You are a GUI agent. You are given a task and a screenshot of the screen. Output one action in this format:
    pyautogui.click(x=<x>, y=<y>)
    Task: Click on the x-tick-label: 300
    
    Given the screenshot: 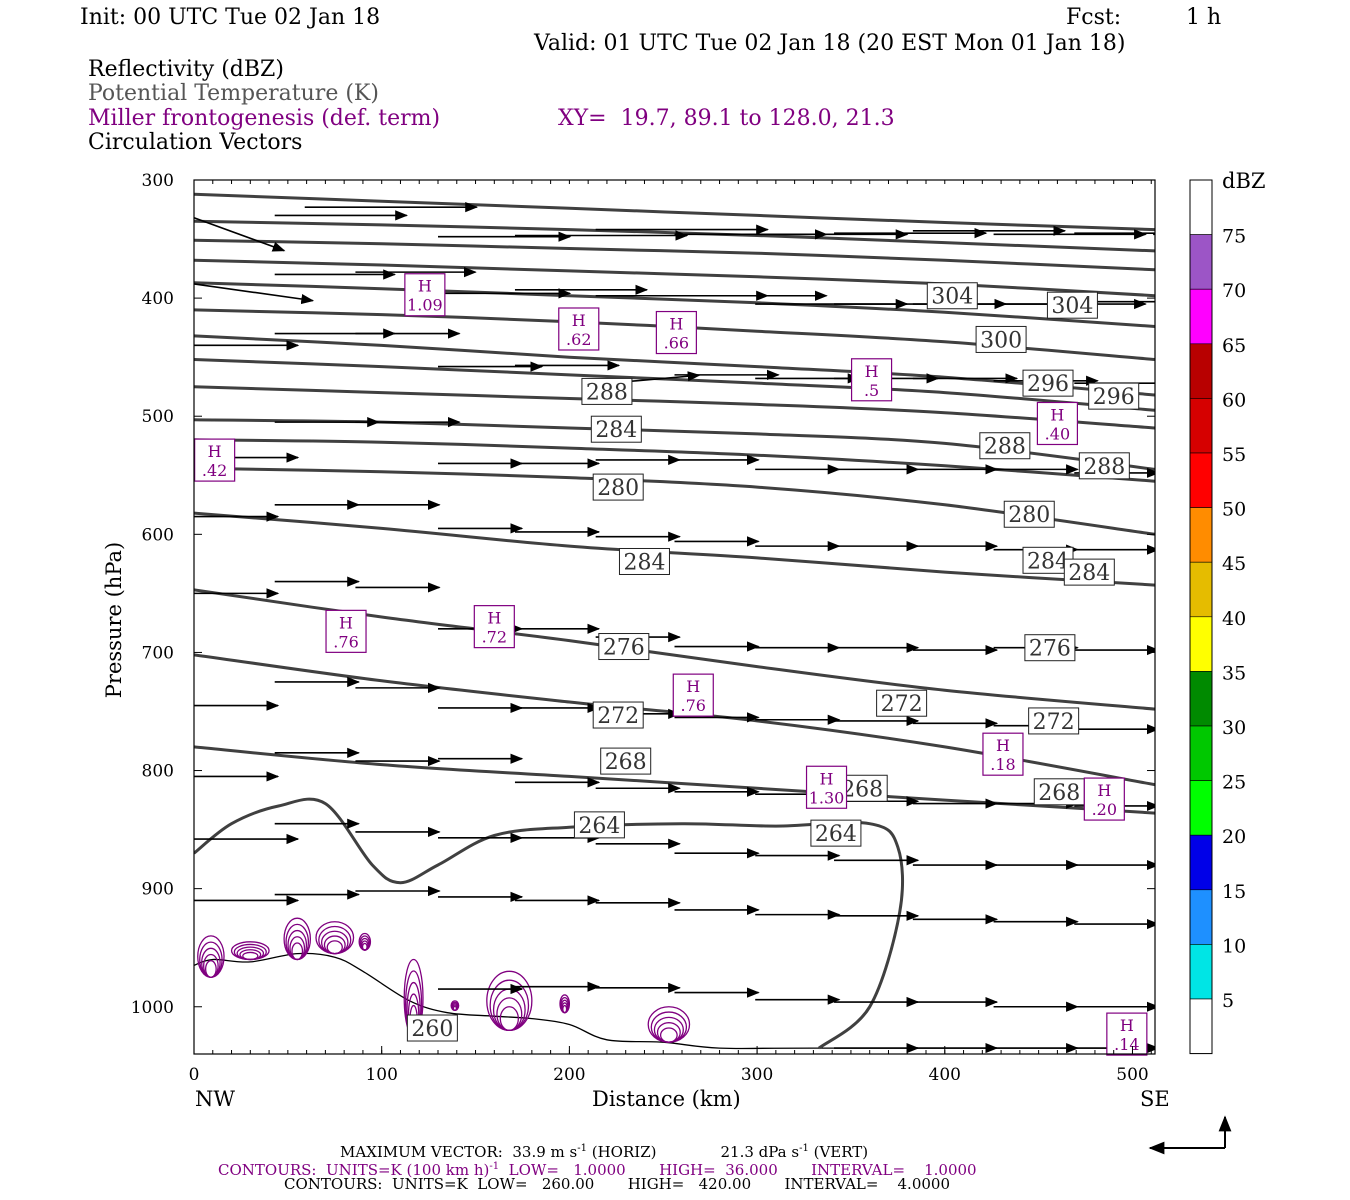 What is the action you would take?
    pyautogui.click(x=757, y=1075)
    